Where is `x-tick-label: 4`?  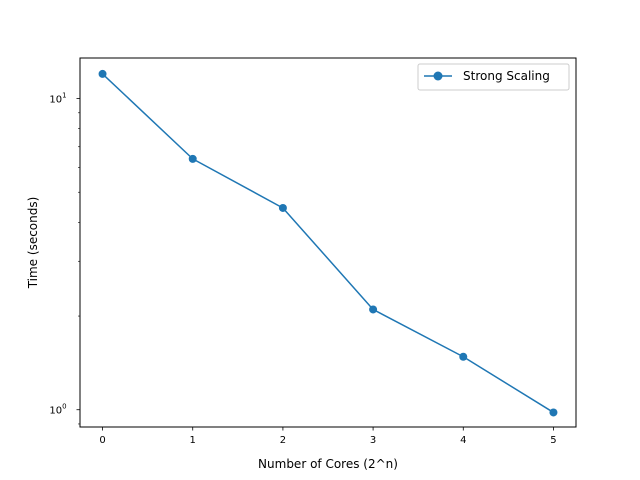 x-tick-label: 4 is located at coordinates (463, 440).